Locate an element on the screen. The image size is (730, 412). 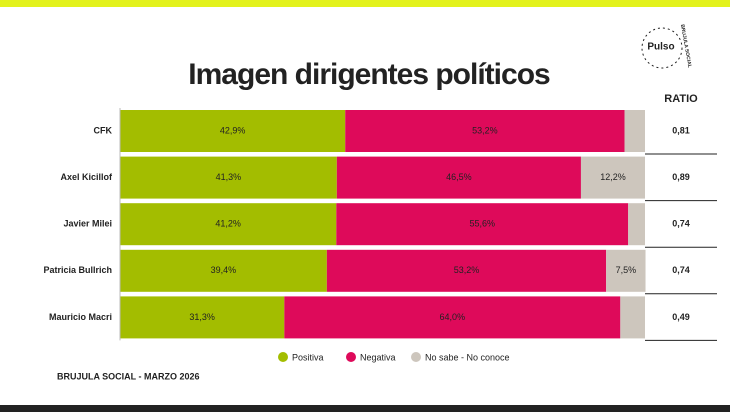
logo: Pulso is located at coordinates (660, 47).